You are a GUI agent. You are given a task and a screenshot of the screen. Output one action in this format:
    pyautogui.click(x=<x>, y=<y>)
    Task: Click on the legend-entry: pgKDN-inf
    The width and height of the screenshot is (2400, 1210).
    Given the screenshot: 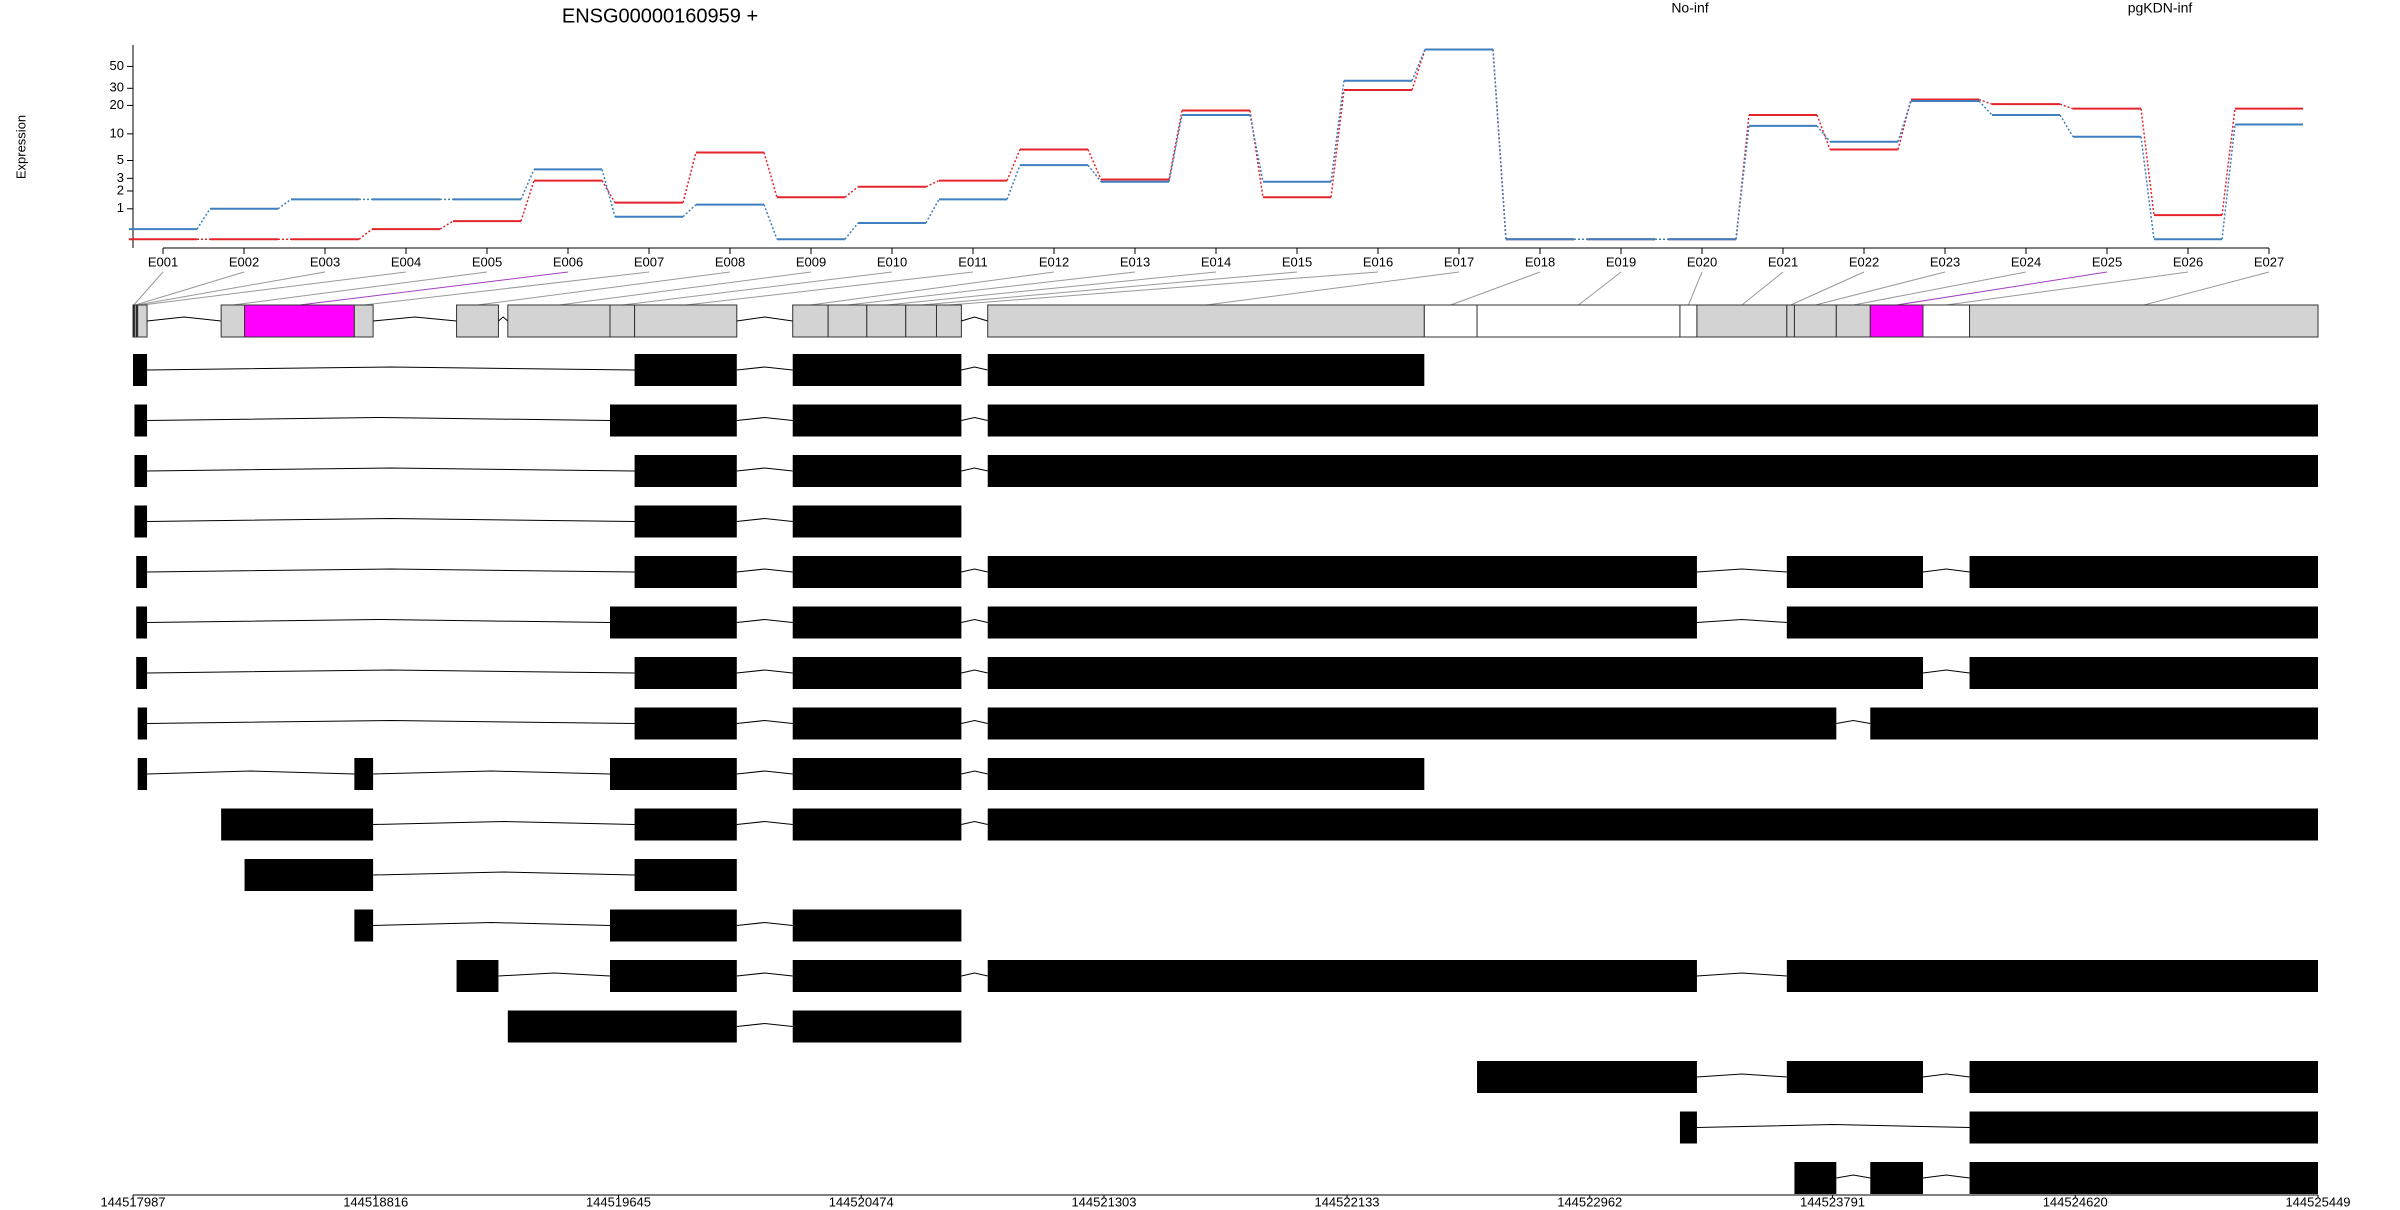 What is the action you would take?
    pyautogui.click(x=2160, y=8)
    